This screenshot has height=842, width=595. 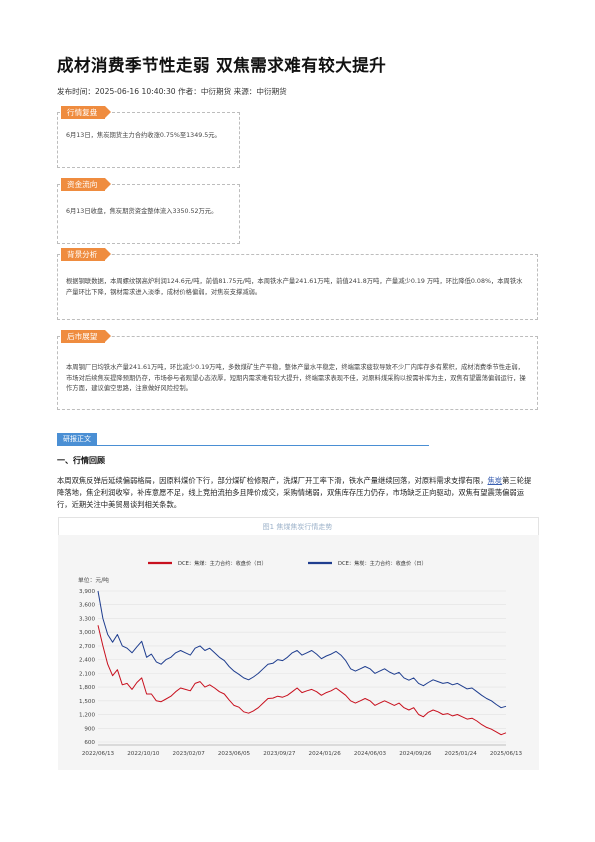 I want to click on y-tick-label: 3,900, so click(x=87, y=592).